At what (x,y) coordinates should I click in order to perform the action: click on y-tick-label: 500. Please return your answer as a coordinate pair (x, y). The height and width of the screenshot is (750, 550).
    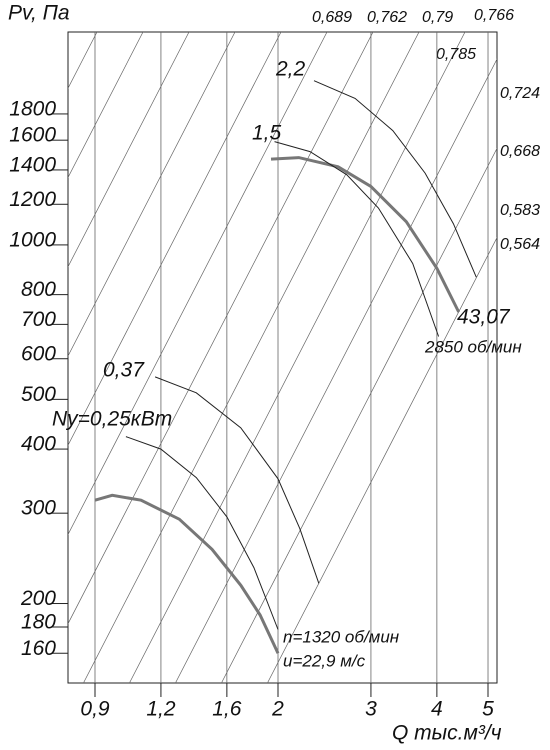
    Looking at the image, I should click on (38, 394).